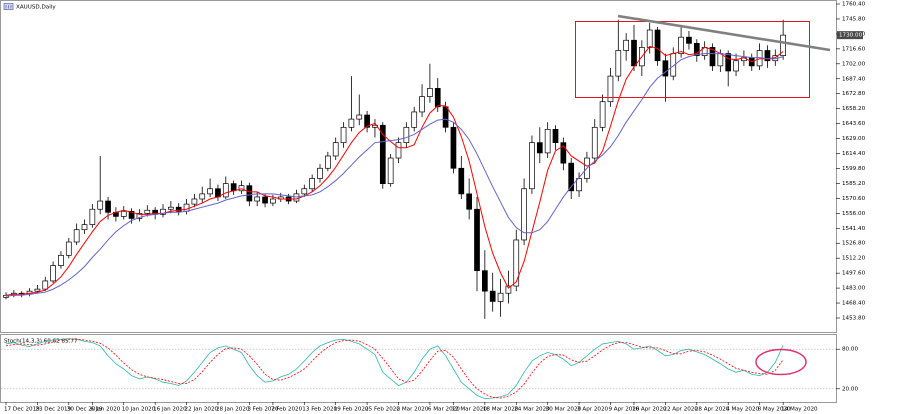 The image size is (902, 414). Describe the element at coordinates (36, 8) in the screenshot. I see `chart-title: XAUUSD,Daily` at that location.